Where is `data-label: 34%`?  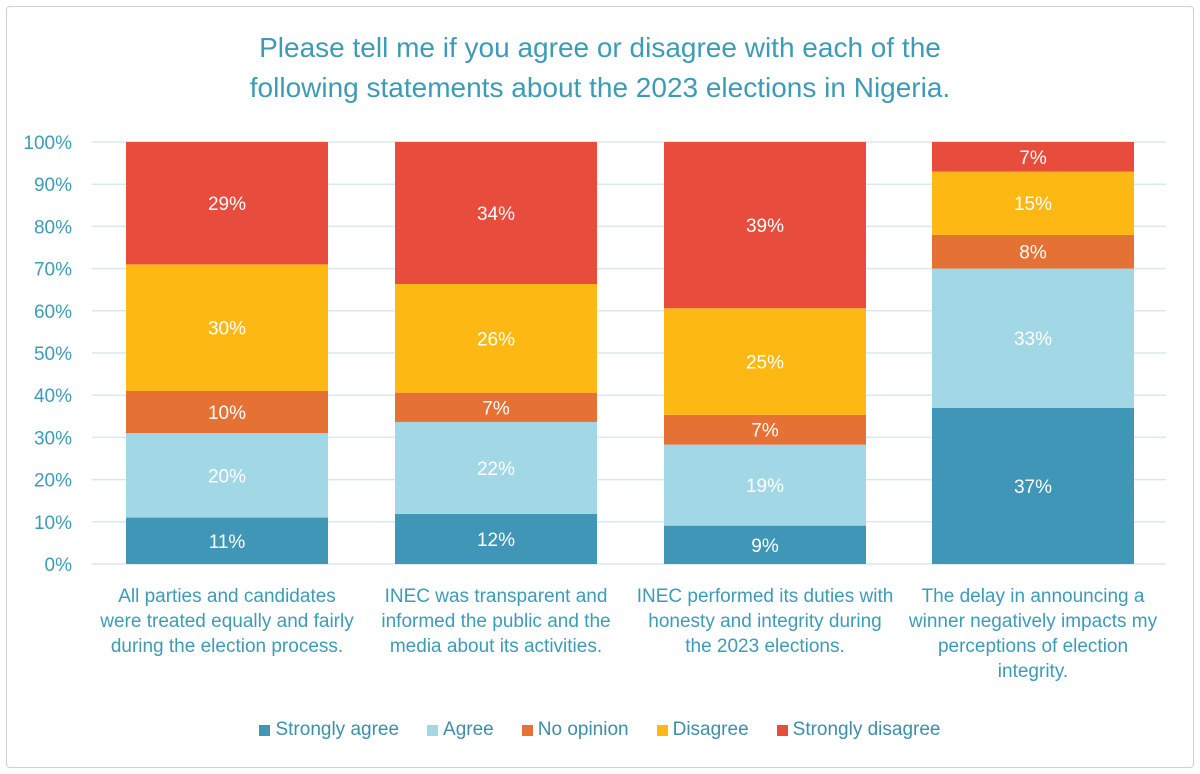 data-label: 34% is located at coordinates (496, 214).